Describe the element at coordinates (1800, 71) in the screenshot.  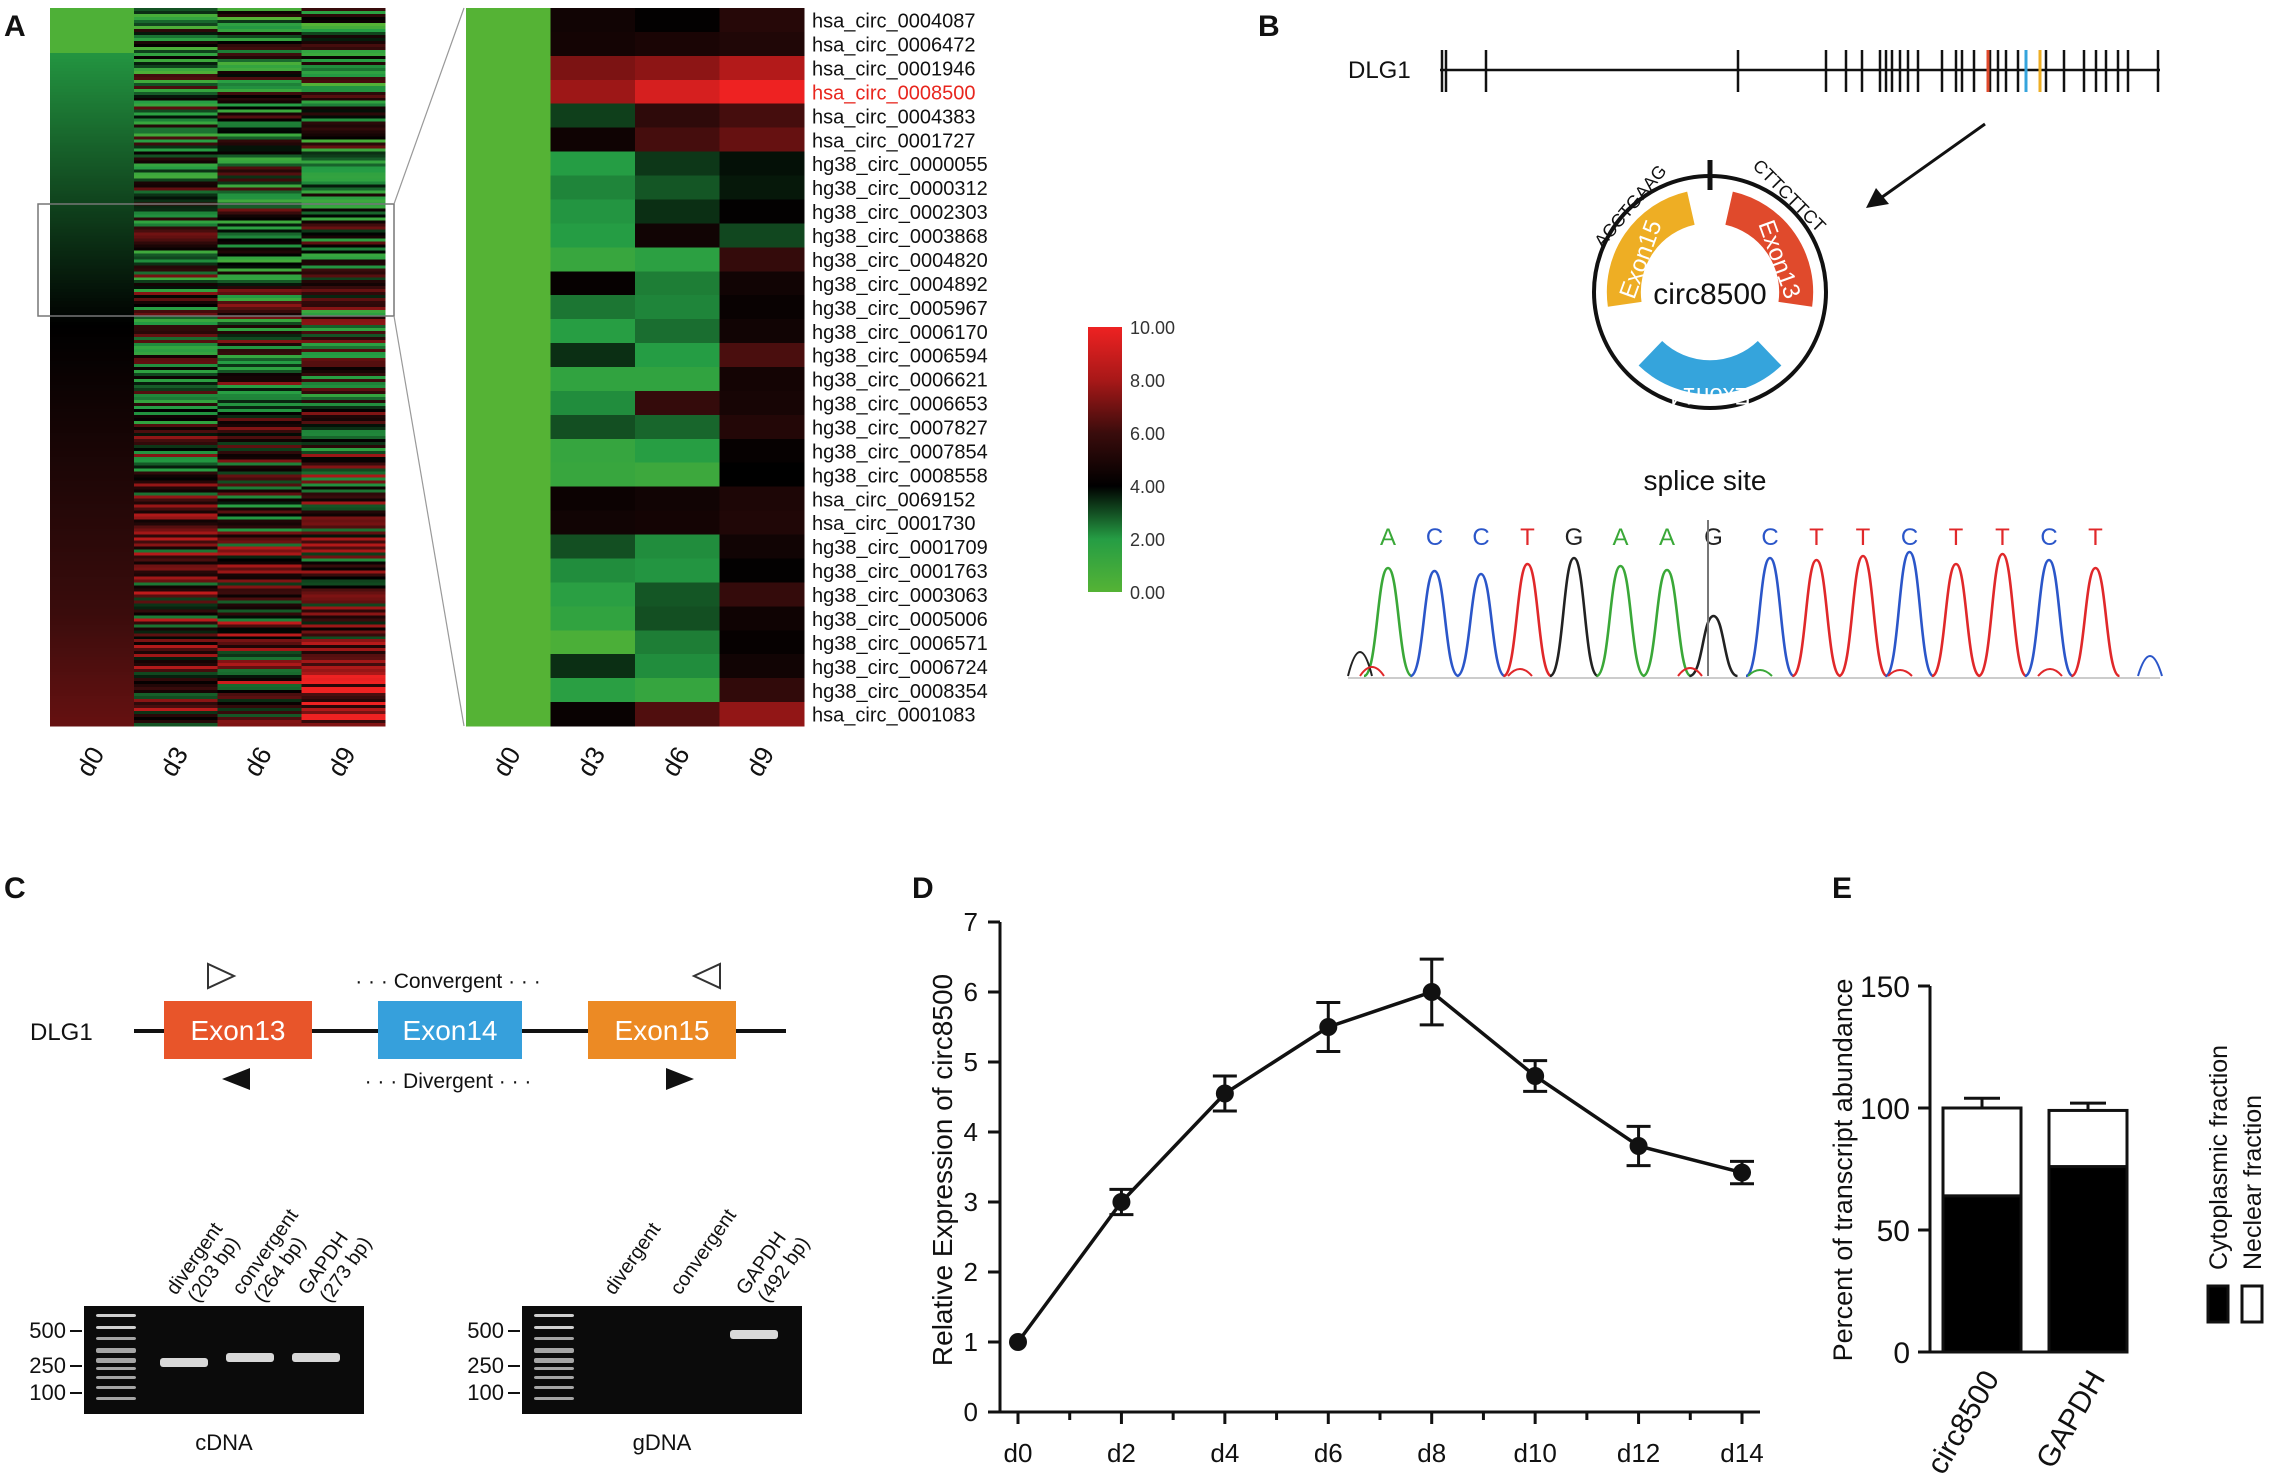
I see `exon-tick-marks` at that location.